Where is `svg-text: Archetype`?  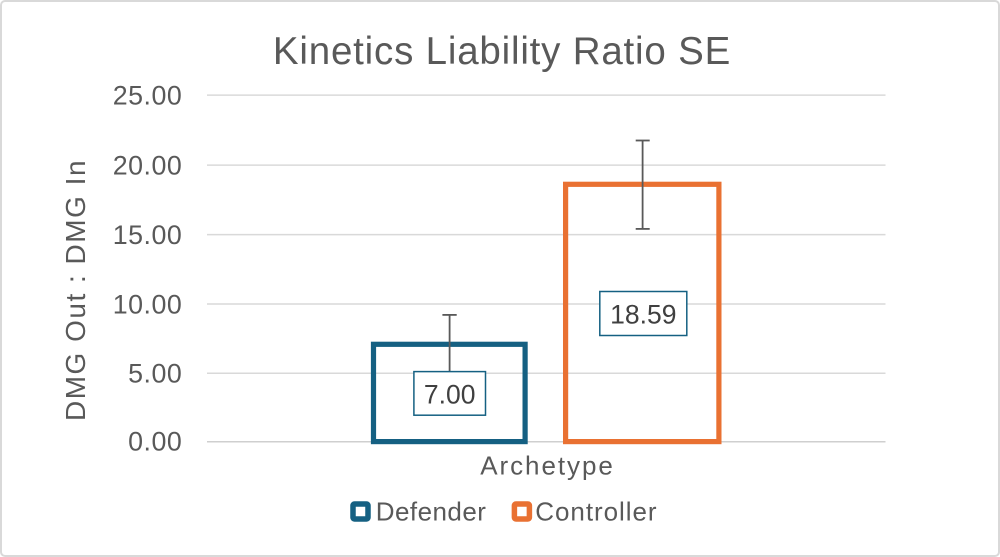 svg-text: Archetype is located at coordinates (547, 466).